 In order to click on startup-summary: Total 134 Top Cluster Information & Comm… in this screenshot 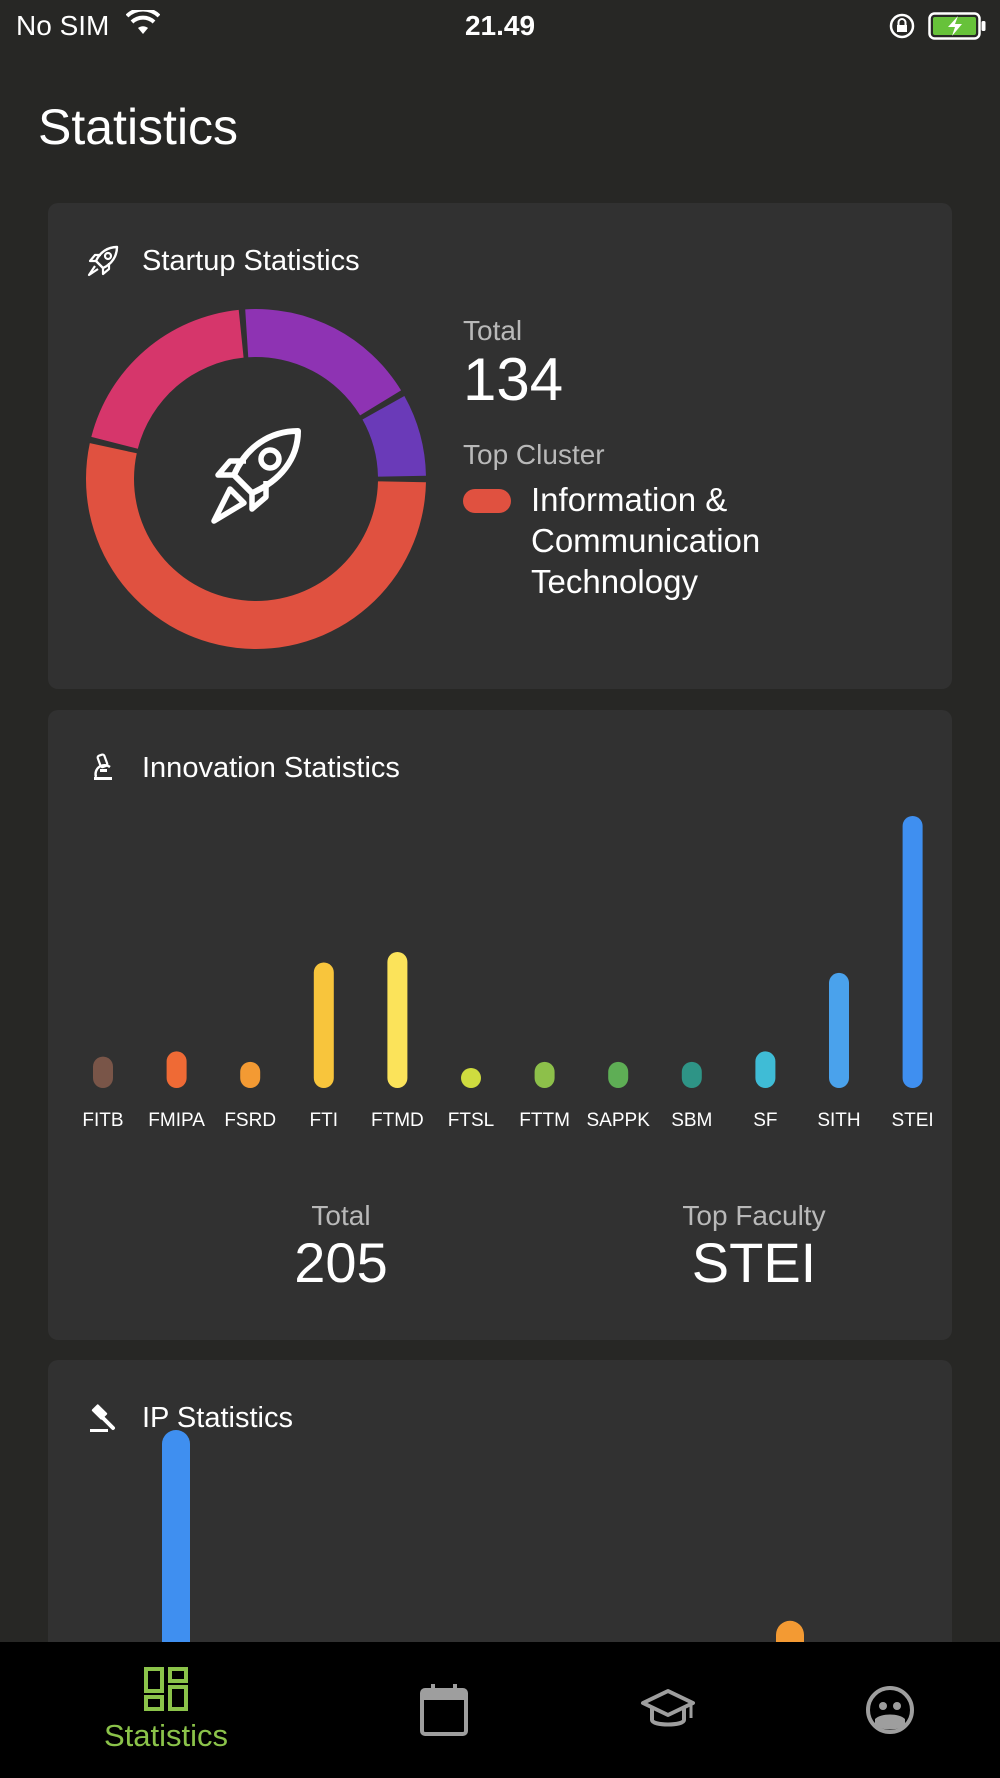, I will do `click(647, 458)`.